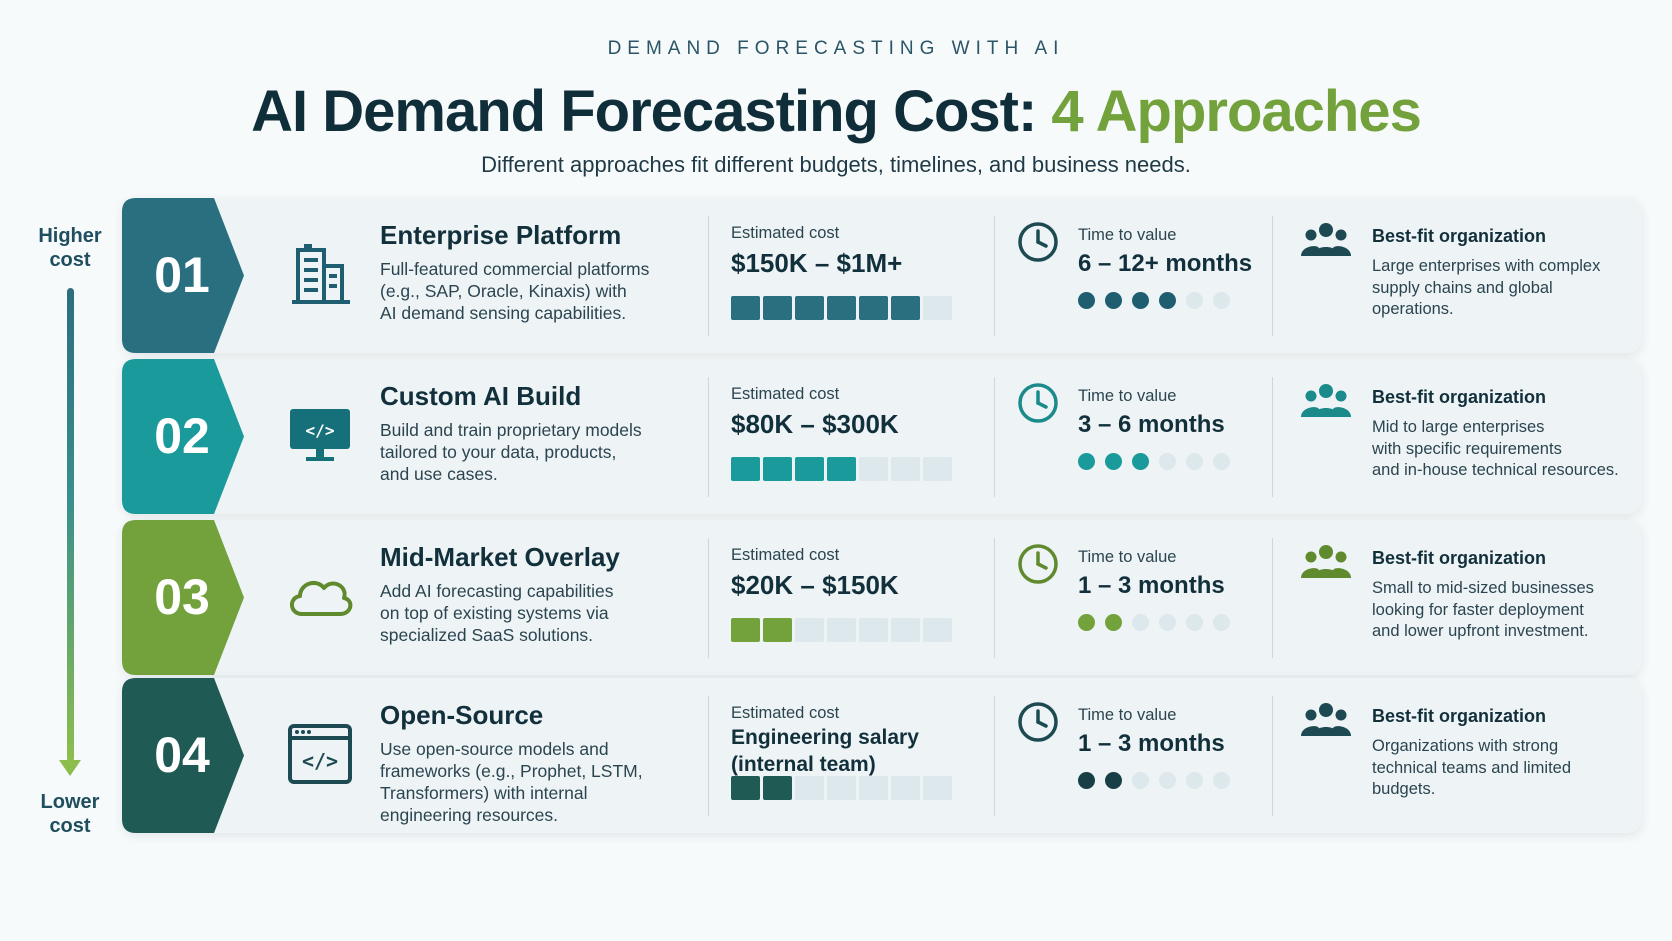 Image resolution: width=1672 pixels, height=941 pixels. What do you see at coordinates (511, 771) in the screenshot?
I see `approach-desc-line: frameworks (e.g., Prophet, LSTM,` at bounding box center [511, 771].